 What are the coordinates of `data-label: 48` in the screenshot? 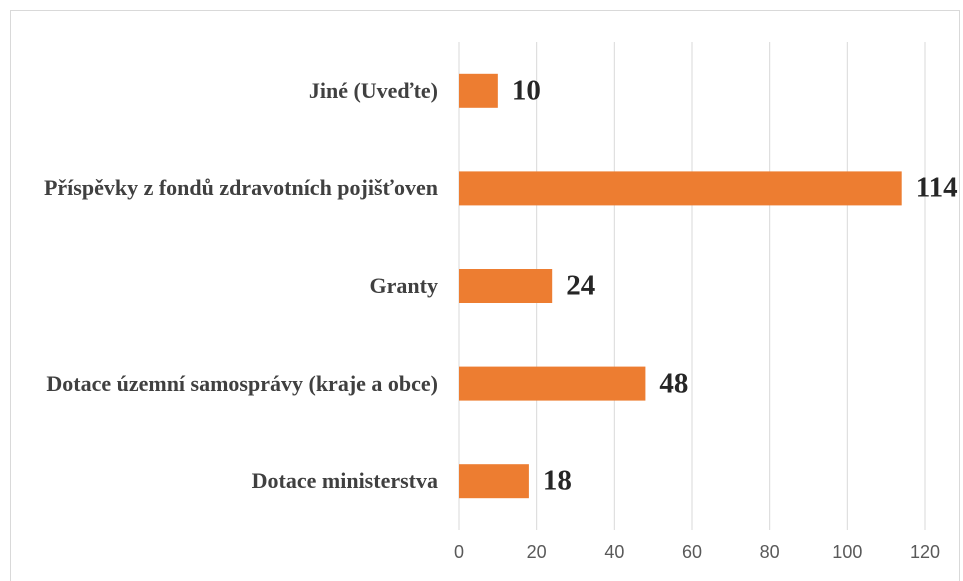 It's located at (674, 383).